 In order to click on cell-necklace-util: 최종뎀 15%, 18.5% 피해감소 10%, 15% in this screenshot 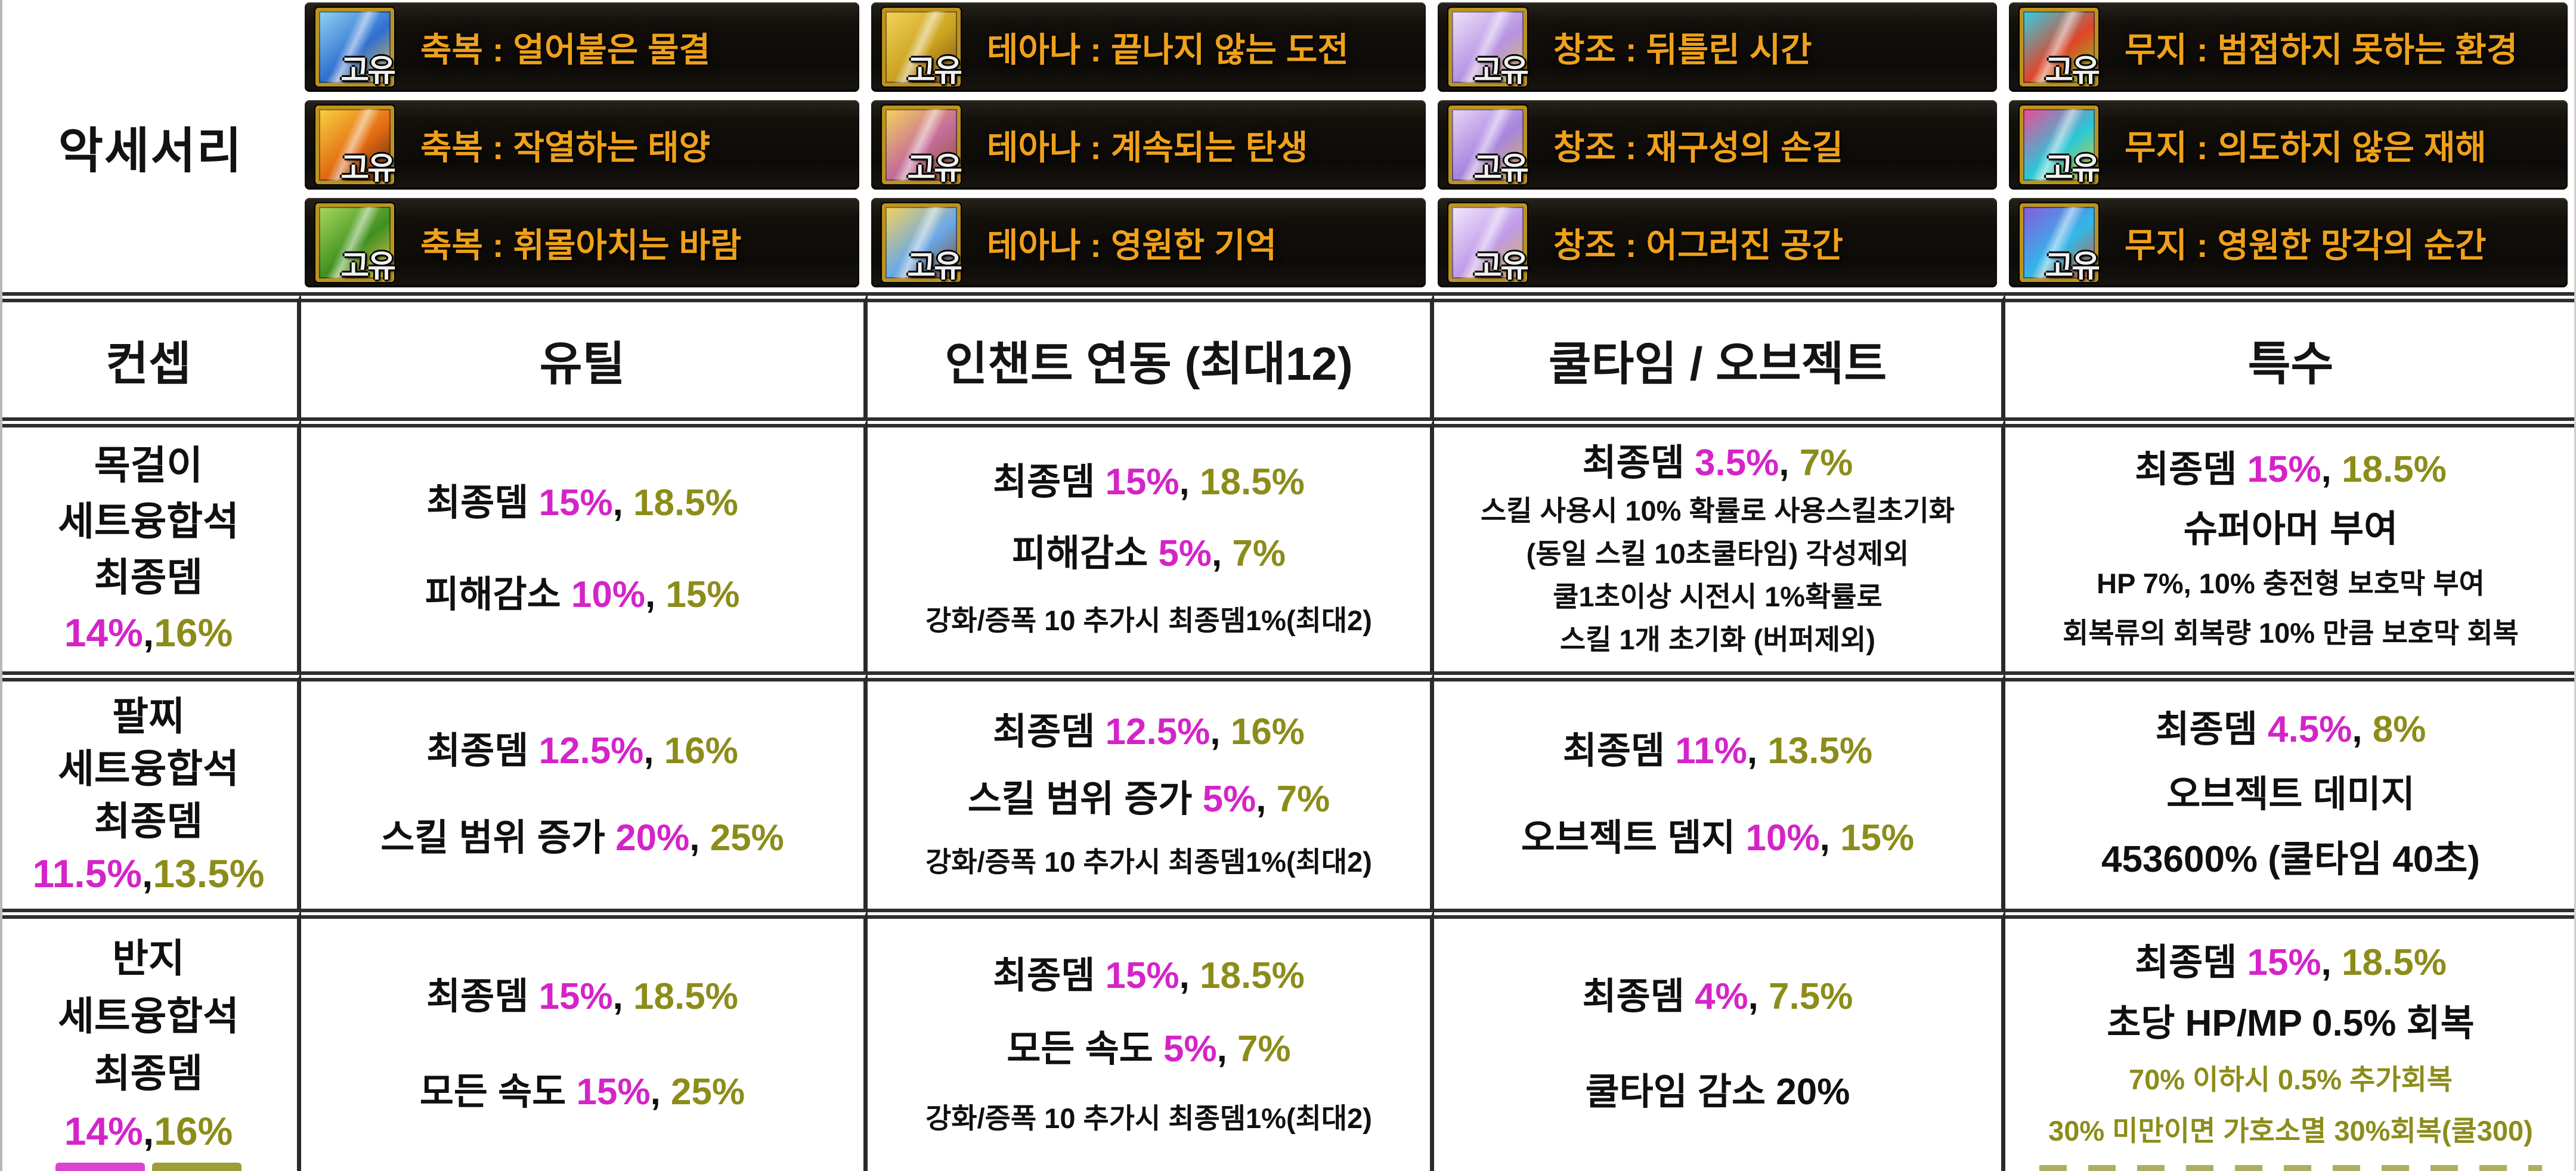, I will do `click(584, 544)`.